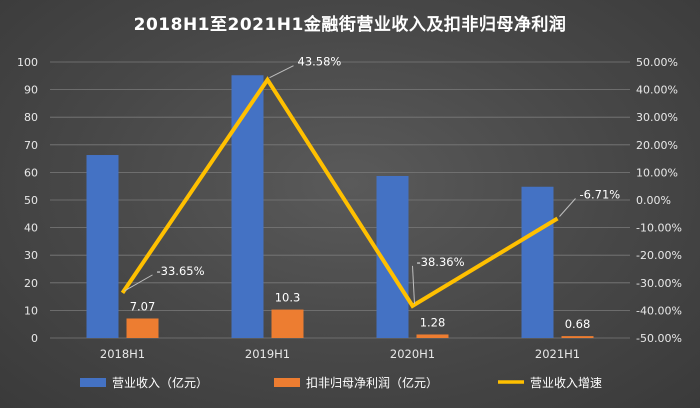 The width and height of the screenshot is (700, 408). What do you see at coordinates (657, 62) in the screenshot?
I see `y-right-tick-label: 50.00%` at bounding box center [657, 62].